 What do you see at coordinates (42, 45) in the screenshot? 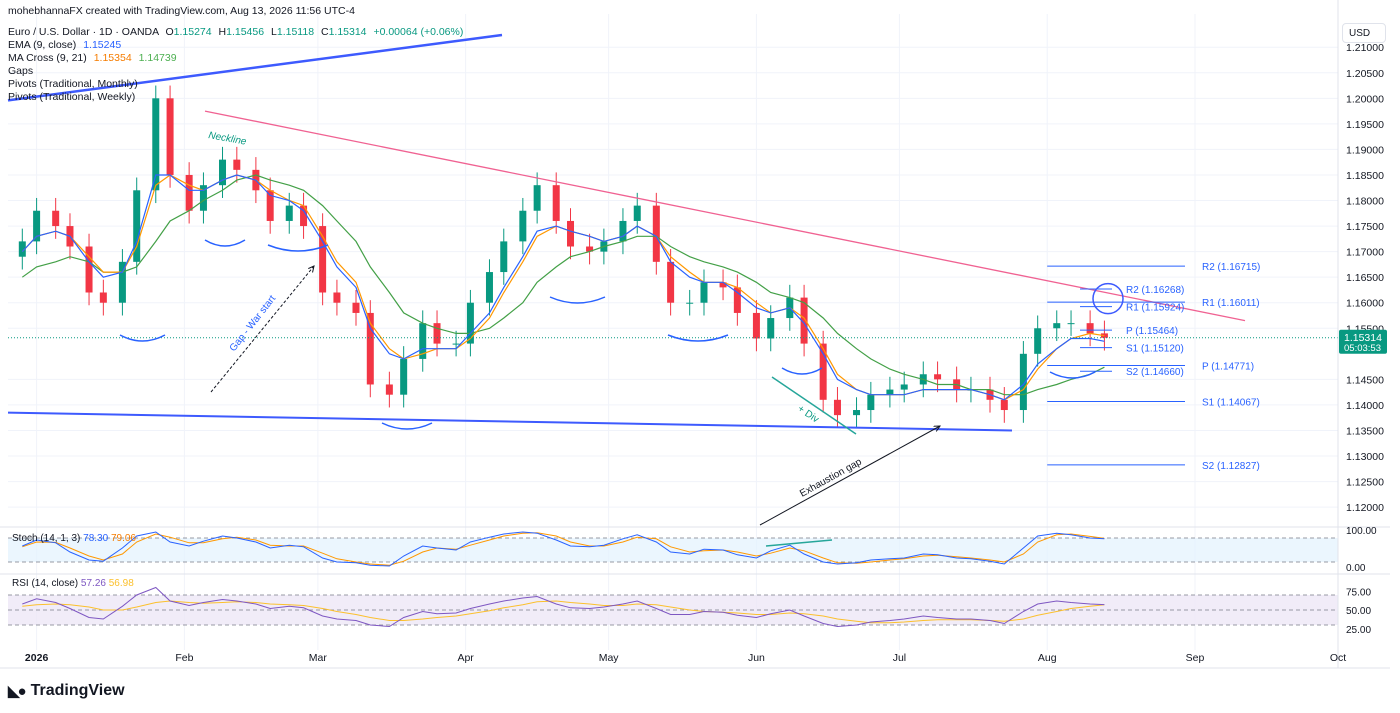
I see `ema-label: EMA (9, close)` at bounding box center [42, 45].